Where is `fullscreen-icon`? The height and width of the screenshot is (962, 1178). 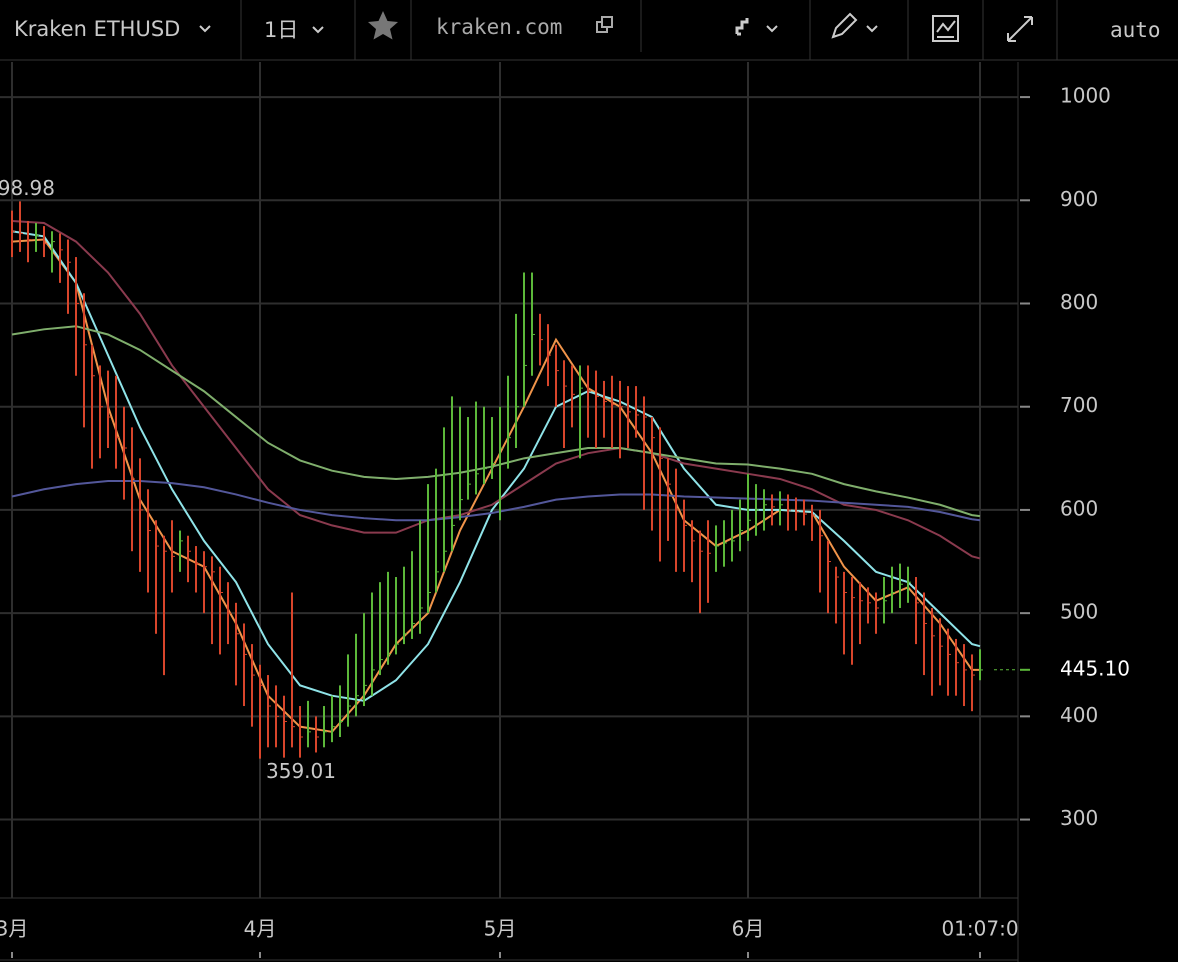 fullscreen-icon is located at coordinates (1020, 29).